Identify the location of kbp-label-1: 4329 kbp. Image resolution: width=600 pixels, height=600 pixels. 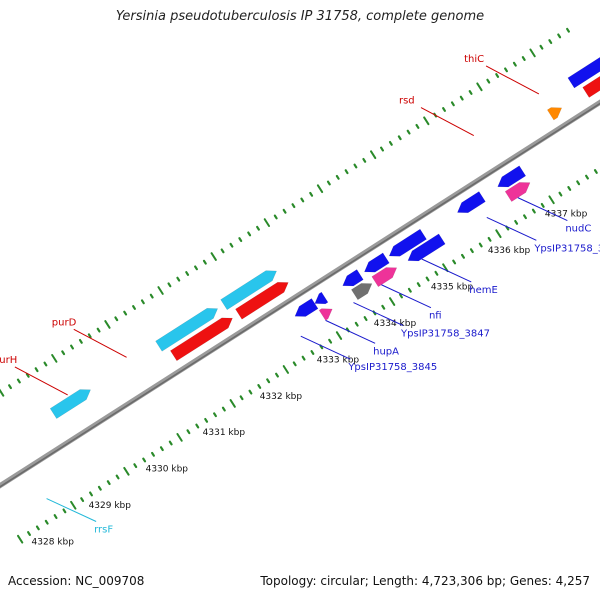
(110, 506).